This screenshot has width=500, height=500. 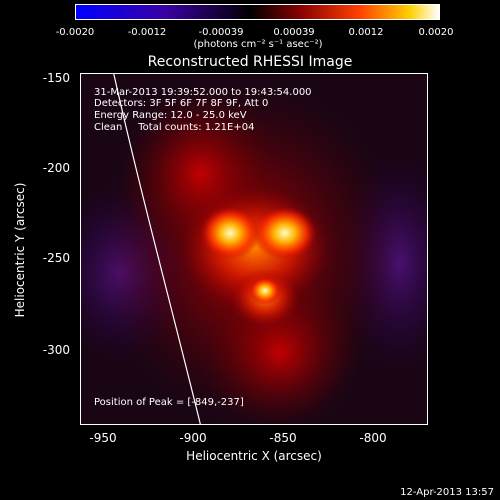 What do you see at coordinates (103, 438) in the screenshot?
I see `x-tick-label: -950` at bounding box center [103, 438].